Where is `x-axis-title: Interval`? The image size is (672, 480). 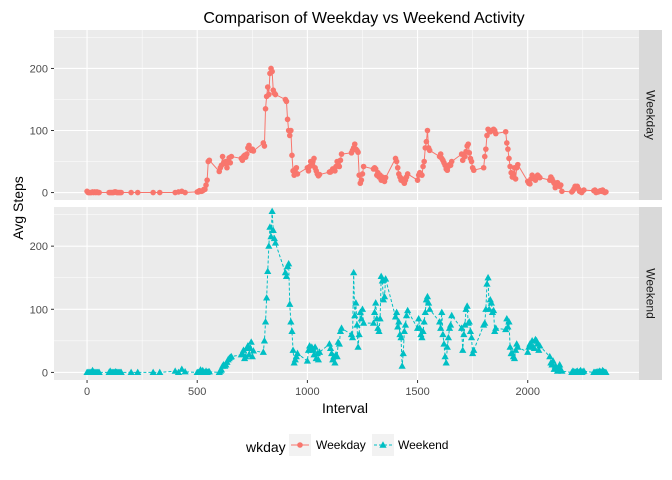 x-axis-title: Interval is located at coordinates (345, 408).